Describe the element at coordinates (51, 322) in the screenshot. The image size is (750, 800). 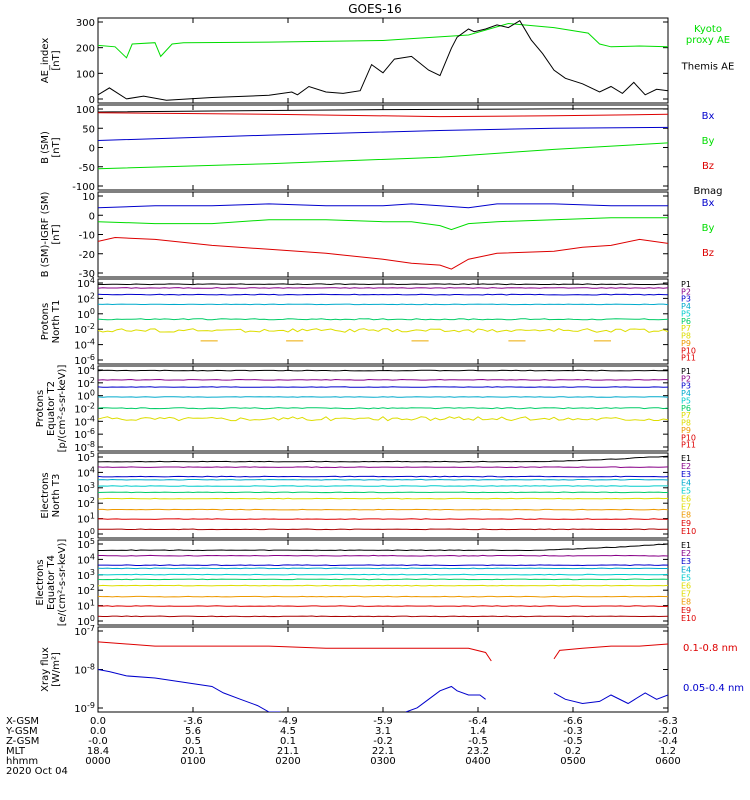
I see `y-axis-label: ProtonsNorth T1` at that location.